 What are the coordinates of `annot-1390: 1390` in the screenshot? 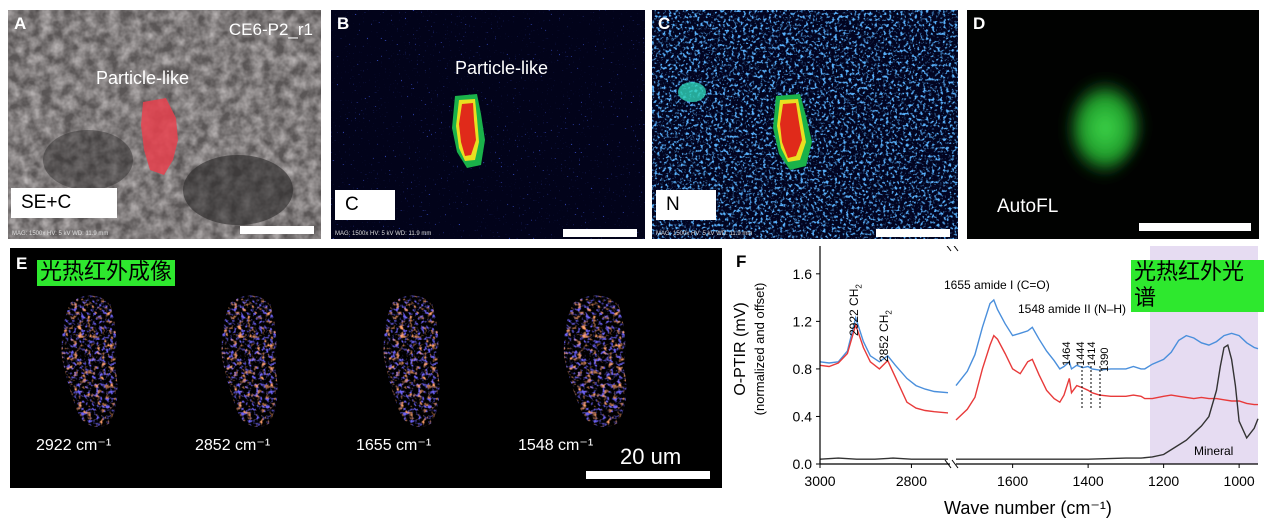 It's located at (1105, 359).